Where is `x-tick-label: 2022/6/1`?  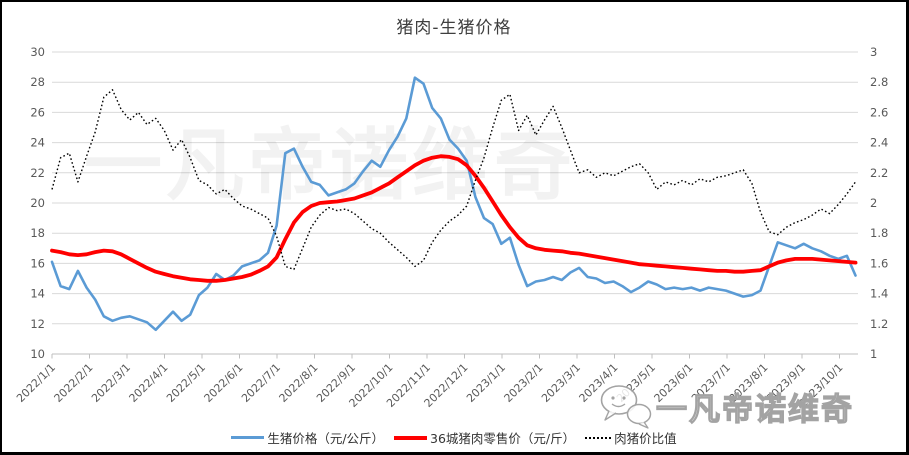 x-tick-label: 2022/6/1 is located at coordinates (223, 383).